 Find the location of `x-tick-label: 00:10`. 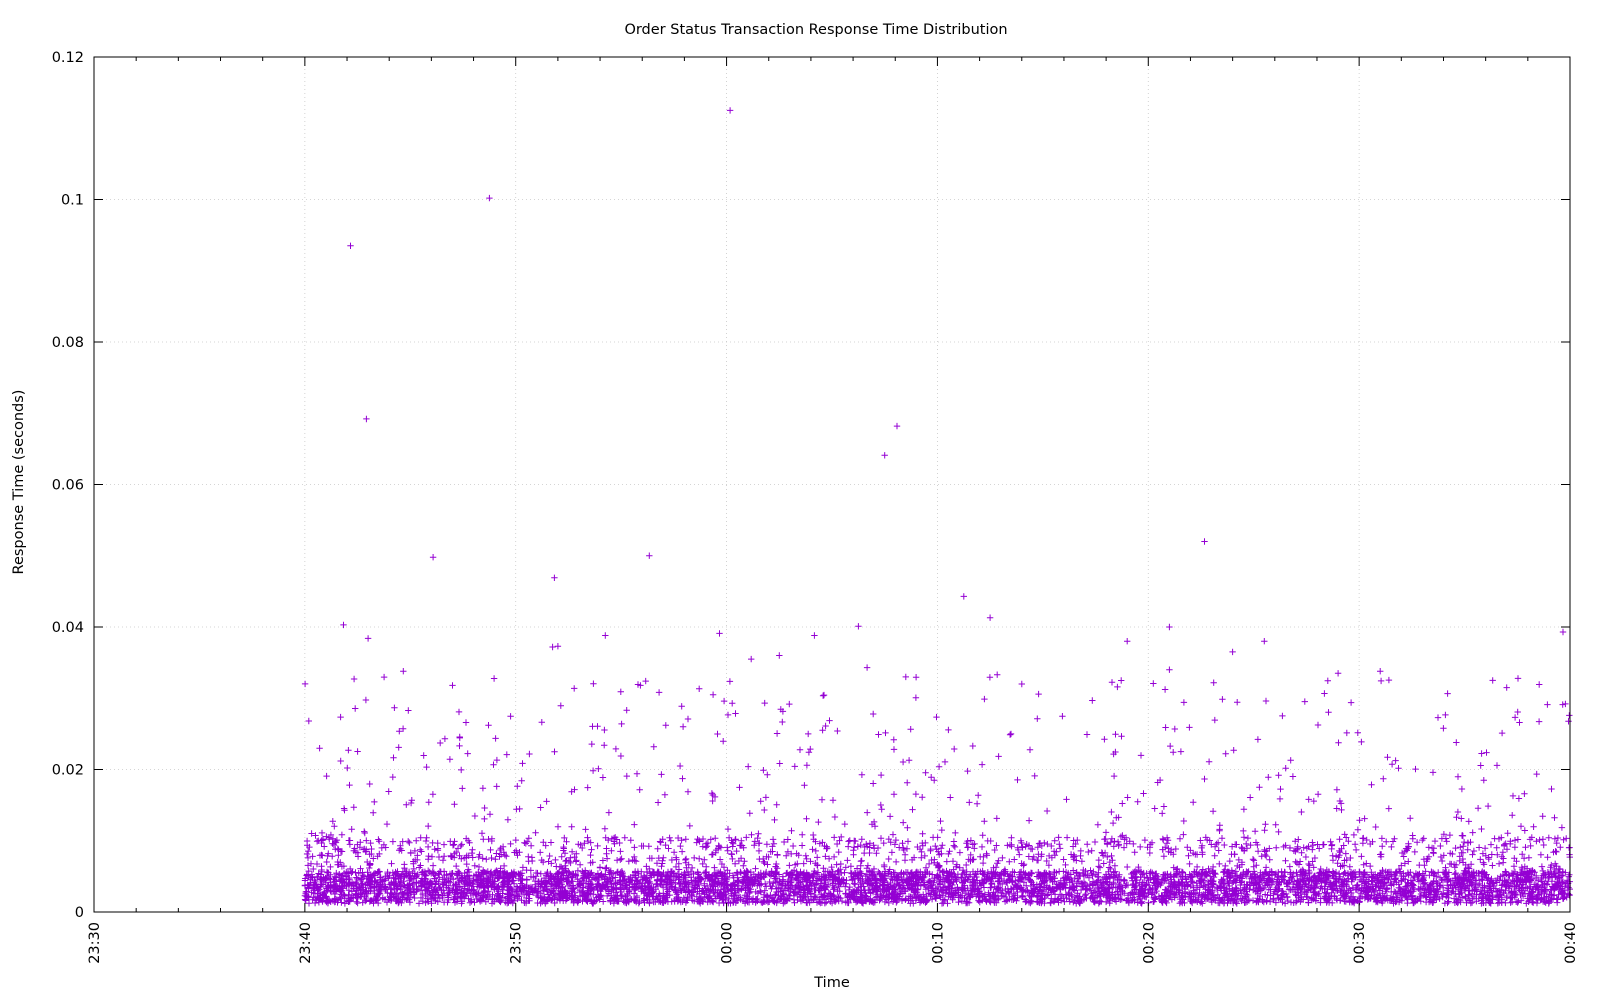

x-tick-label: 00:10 is located at coordinates (938, 943).